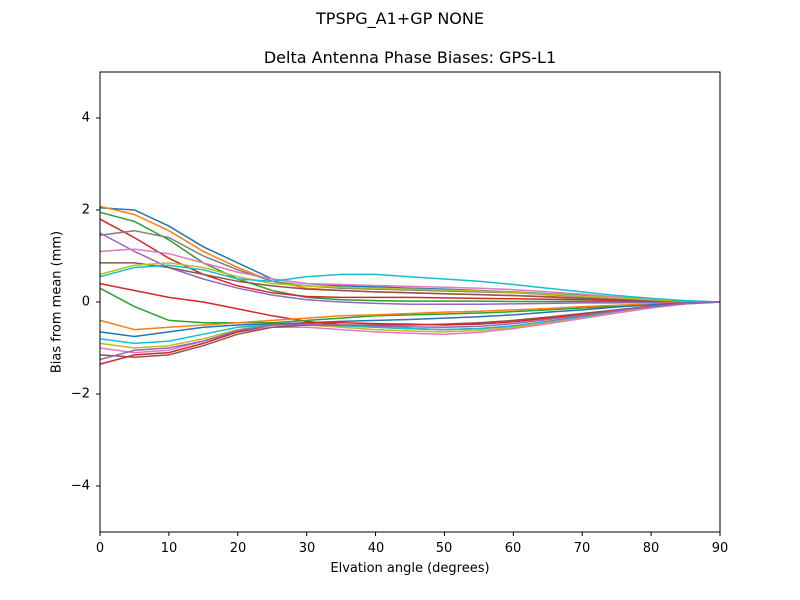 This screenshot has height=600, width=800. What do you see at coordinates (85, 210) in the screenshot?
I see `y-tick-label: 2` at bounding box center [85, 210].